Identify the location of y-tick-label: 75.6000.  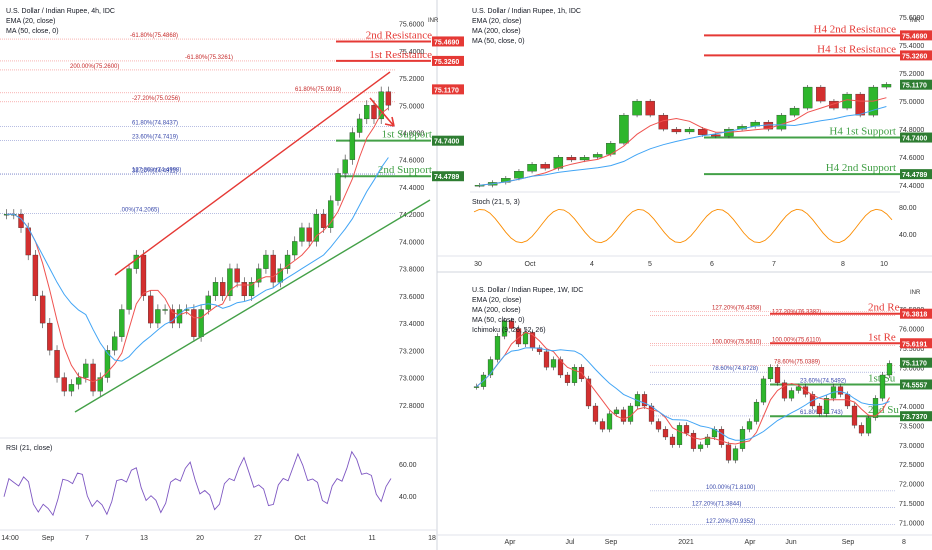
(911, 18).